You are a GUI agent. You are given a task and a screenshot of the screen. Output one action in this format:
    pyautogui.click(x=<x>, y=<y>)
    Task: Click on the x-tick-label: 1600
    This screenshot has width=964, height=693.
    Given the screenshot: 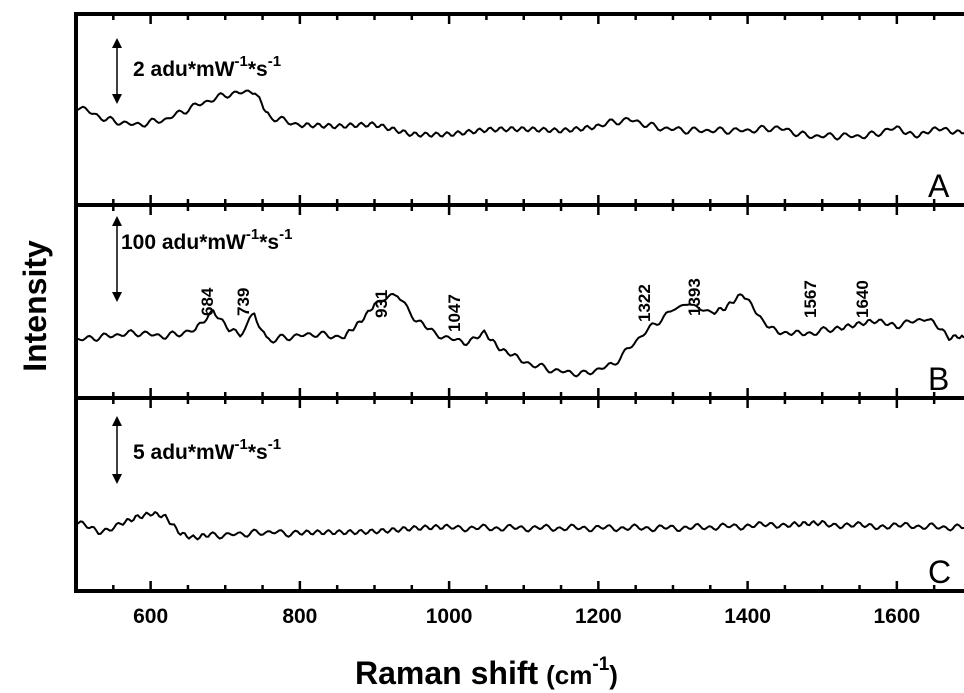 What is the action you would take?
    pyautogui.click(x=896, y=616)
    